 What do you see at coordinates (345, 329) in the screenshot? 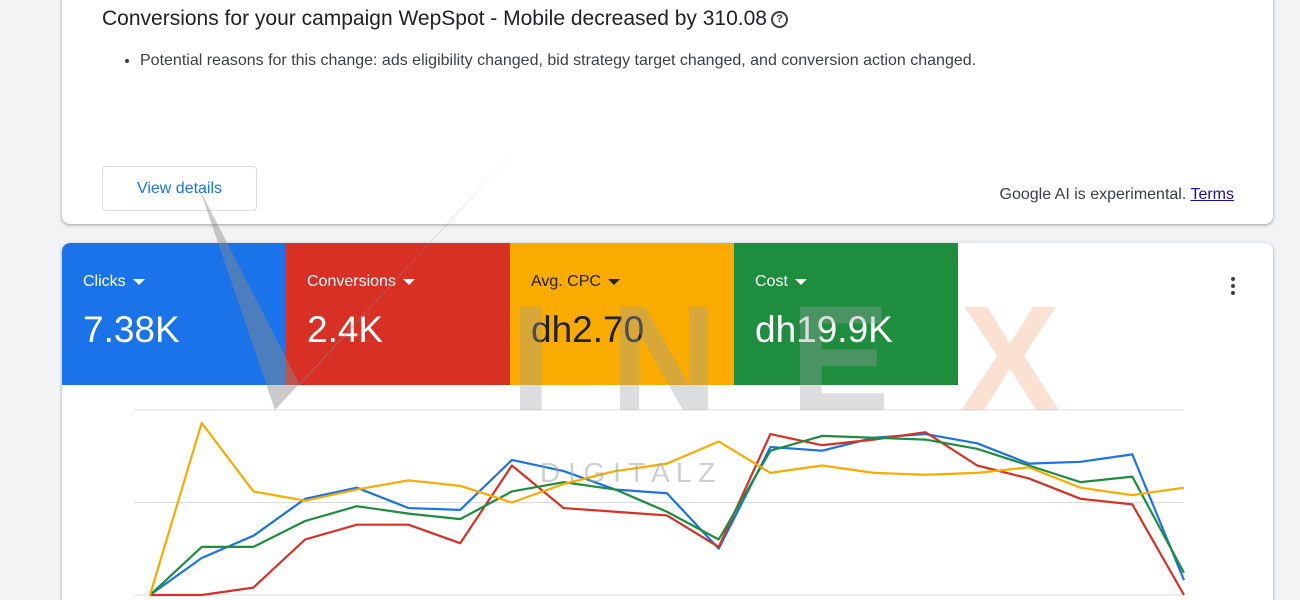
I see `metric-value: 2.4K` at bounding box center [345, 329].